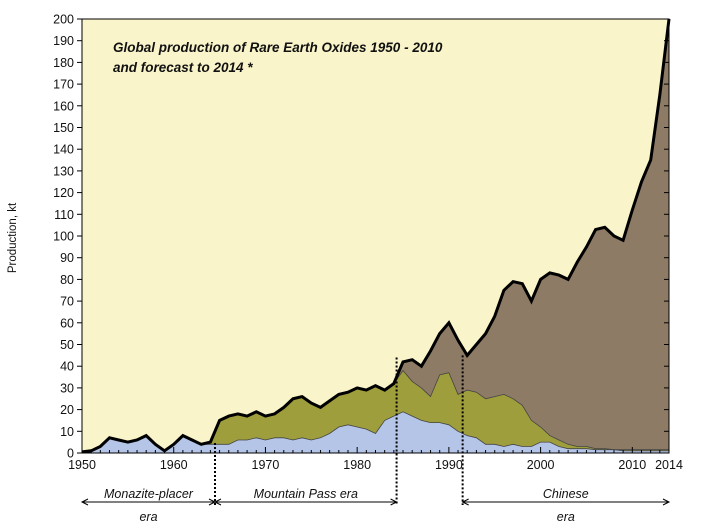 The height and width of the screenshot is (532, 705). Describe the element at coordinates (70, 454) in the screenshot. I see `y-tick-label: 0` at that location.